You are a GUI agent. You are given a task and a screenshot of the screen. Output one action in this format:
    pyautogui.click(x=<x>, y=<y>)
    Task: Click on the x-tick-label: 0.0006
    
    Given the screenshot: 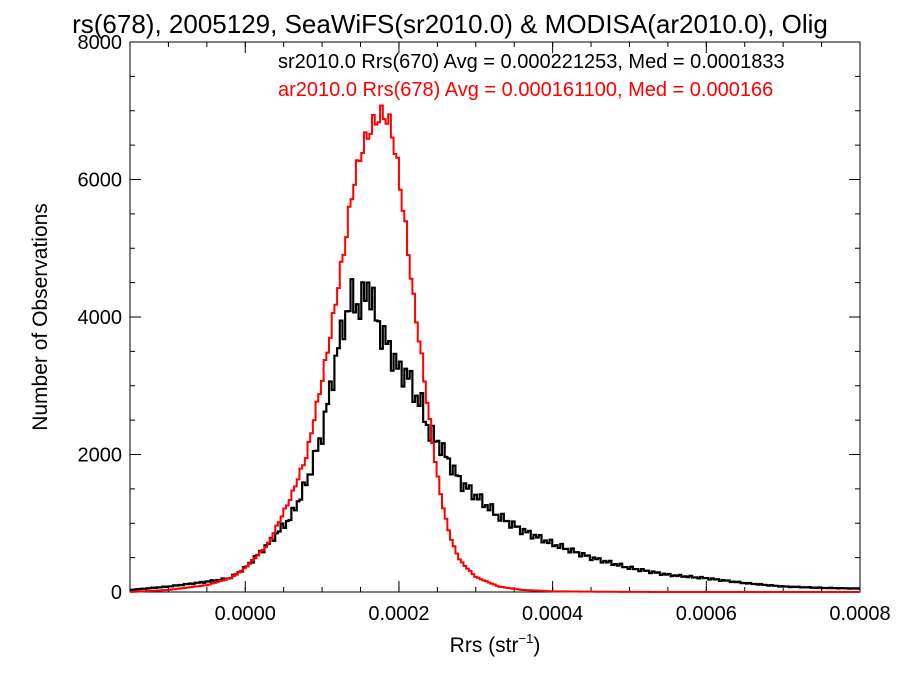 What is the action you would take?
    pyautogui.click(x=706, y=614)
    